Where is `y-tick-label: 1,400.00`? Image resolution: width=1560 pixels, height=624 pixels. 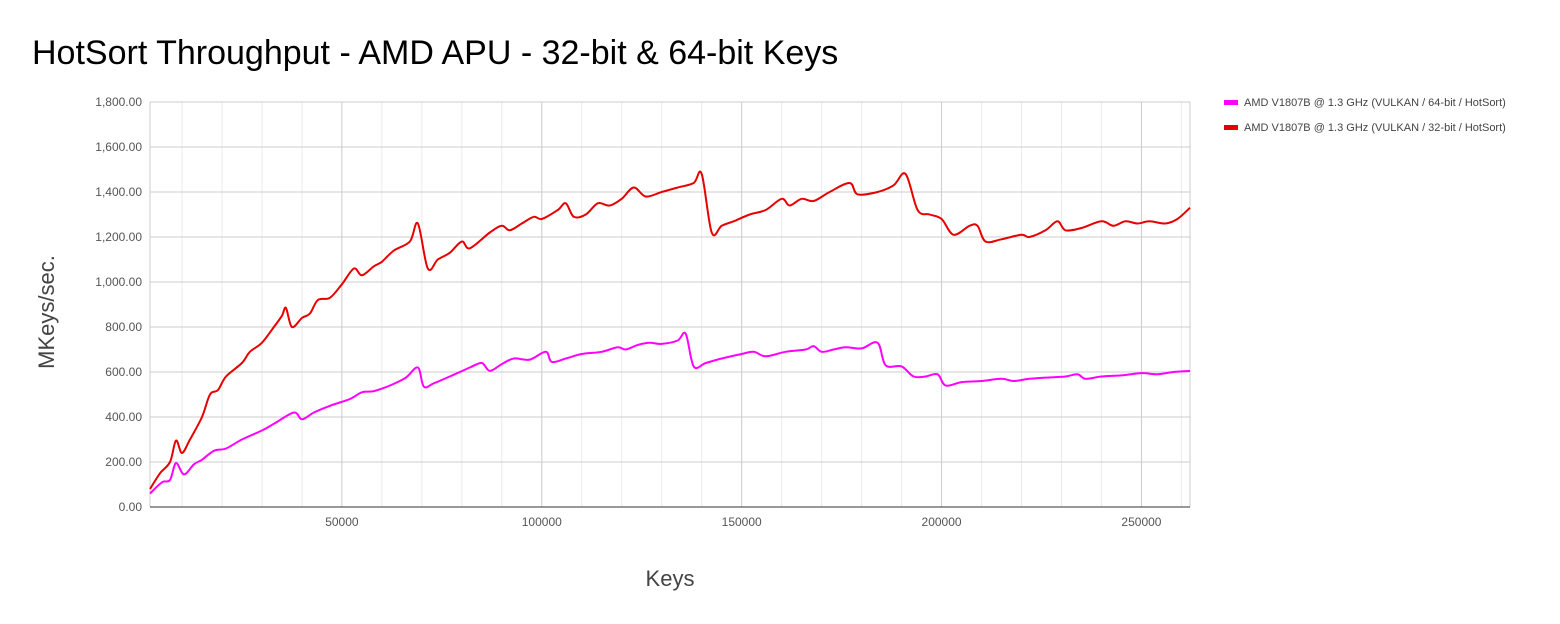
y-tick-label: 1,400.00 is located at coordinates (118, 192).